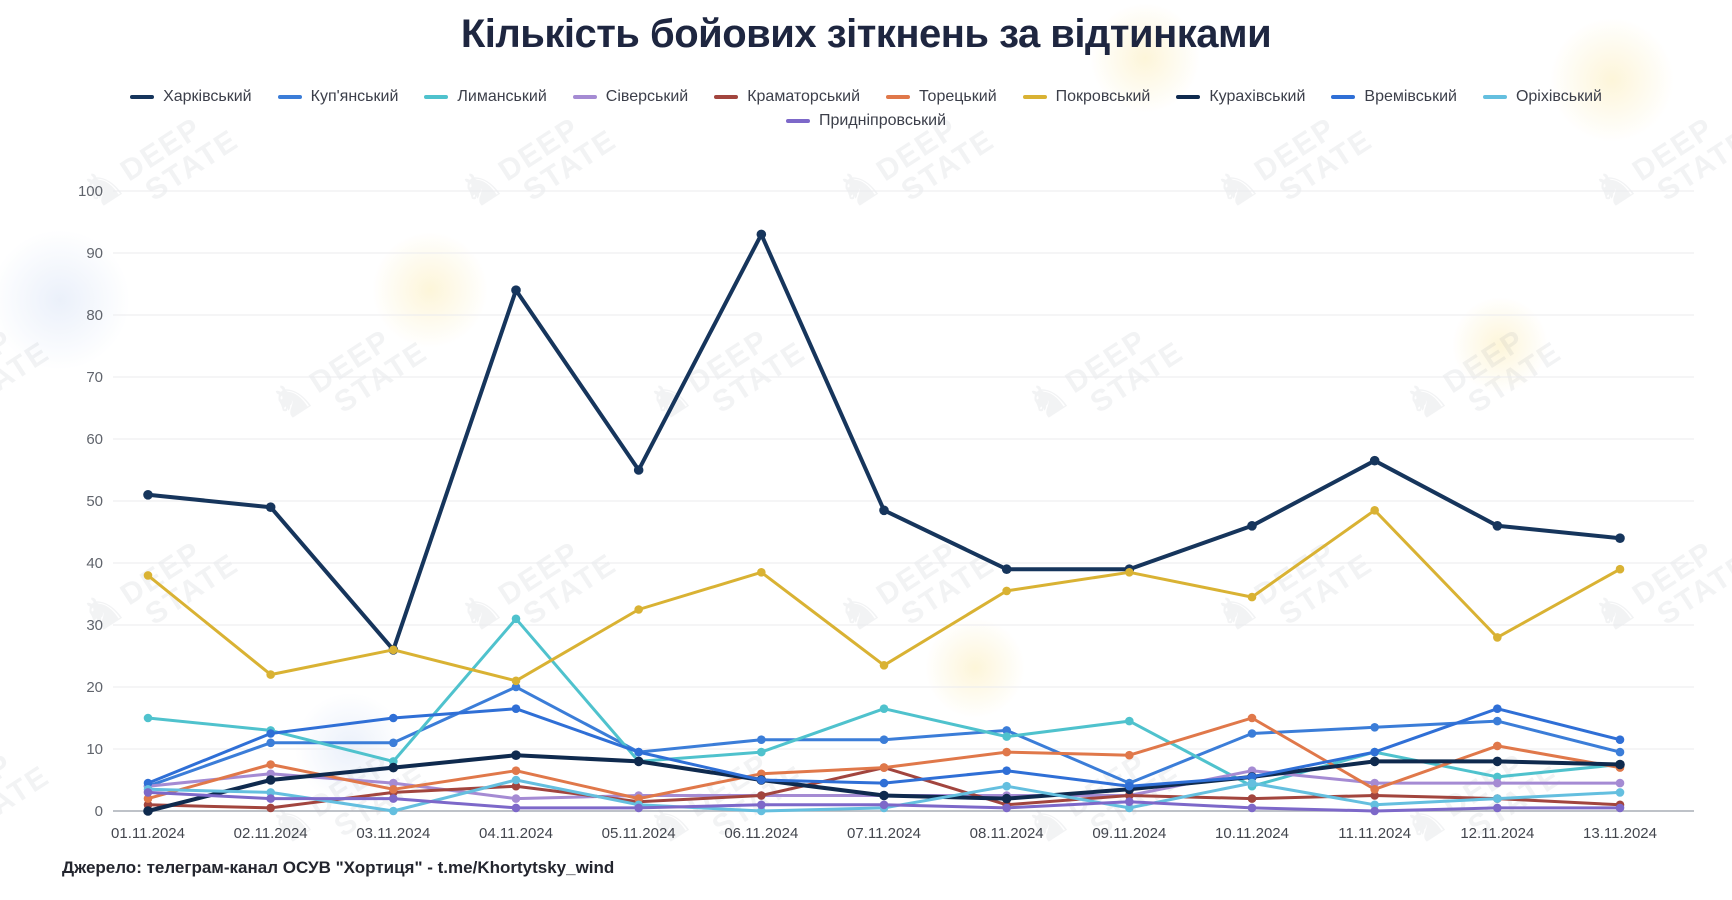 The image size is (1732, 900). I want to click on data-point-orikhivskyi-10.11.2024, so click(1252, 783).